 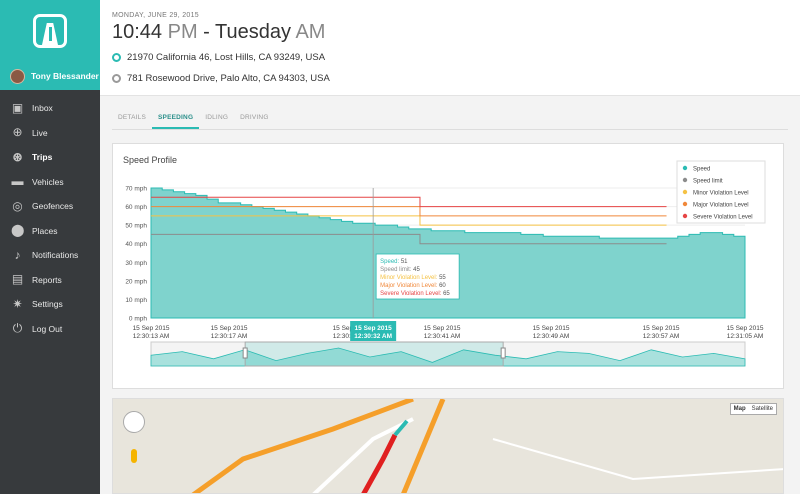 I want to click on tab-idling: IDLING, so click(x=217, y=117).